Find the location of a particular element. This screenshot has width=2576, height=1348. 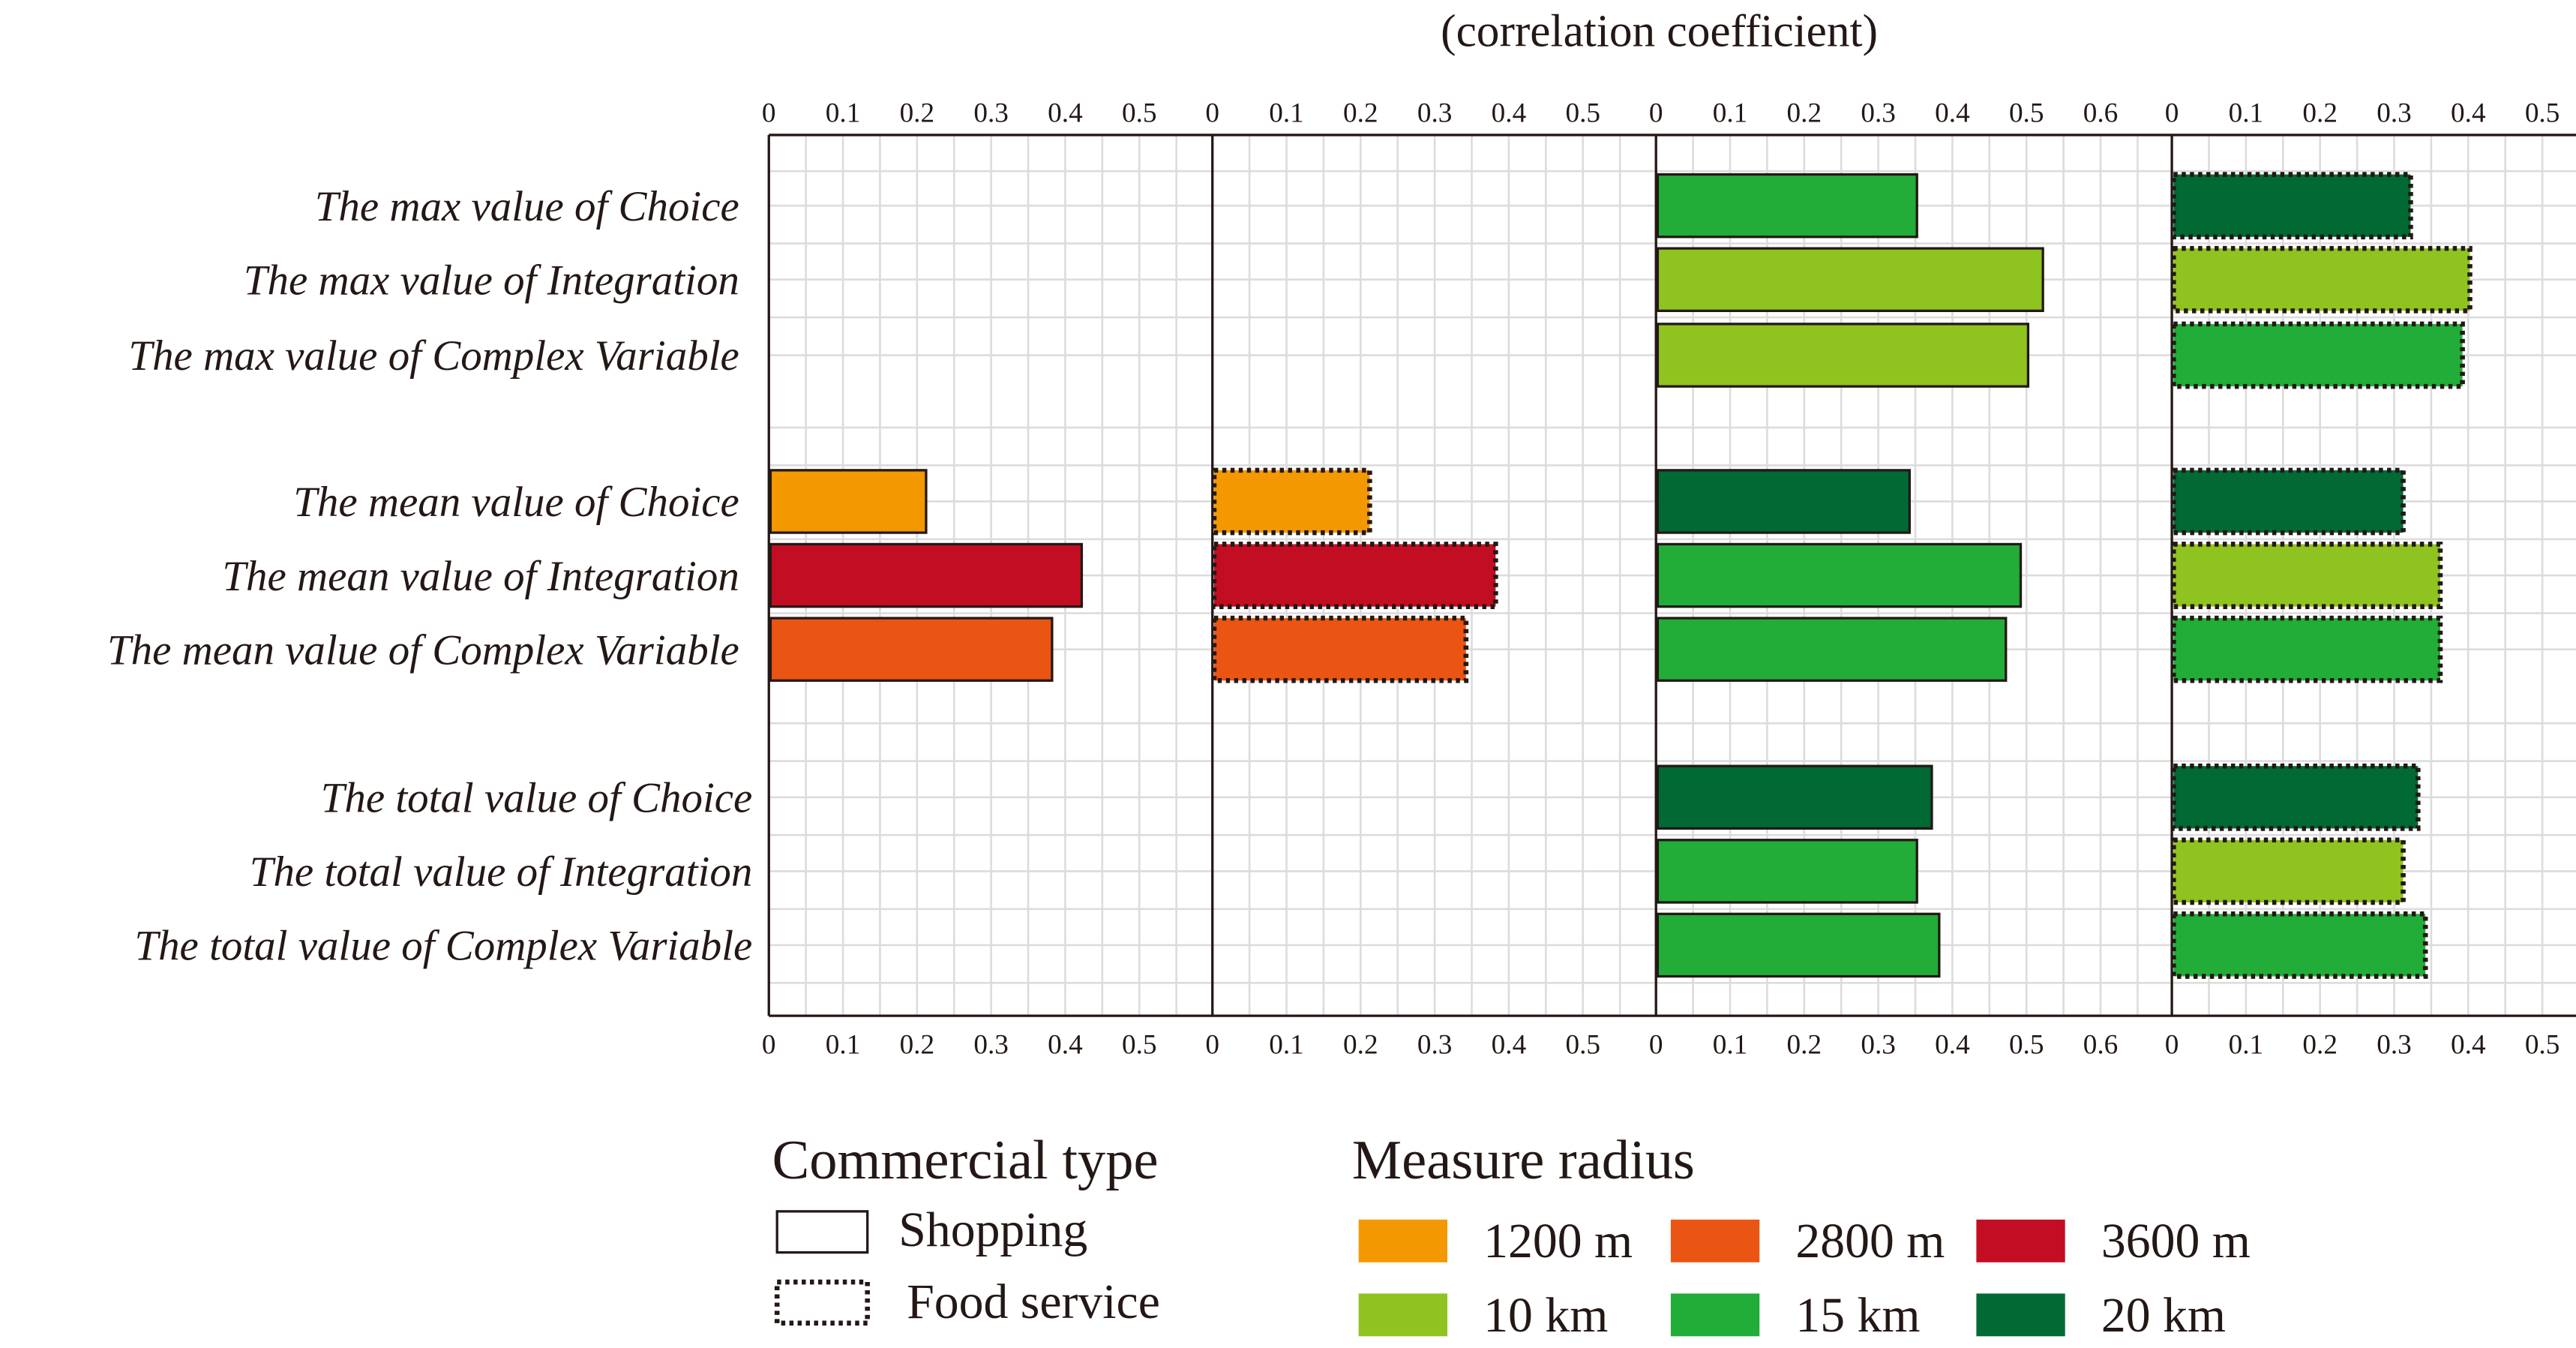

category-label: The max value of Choice is located at coordinates (527, 206).